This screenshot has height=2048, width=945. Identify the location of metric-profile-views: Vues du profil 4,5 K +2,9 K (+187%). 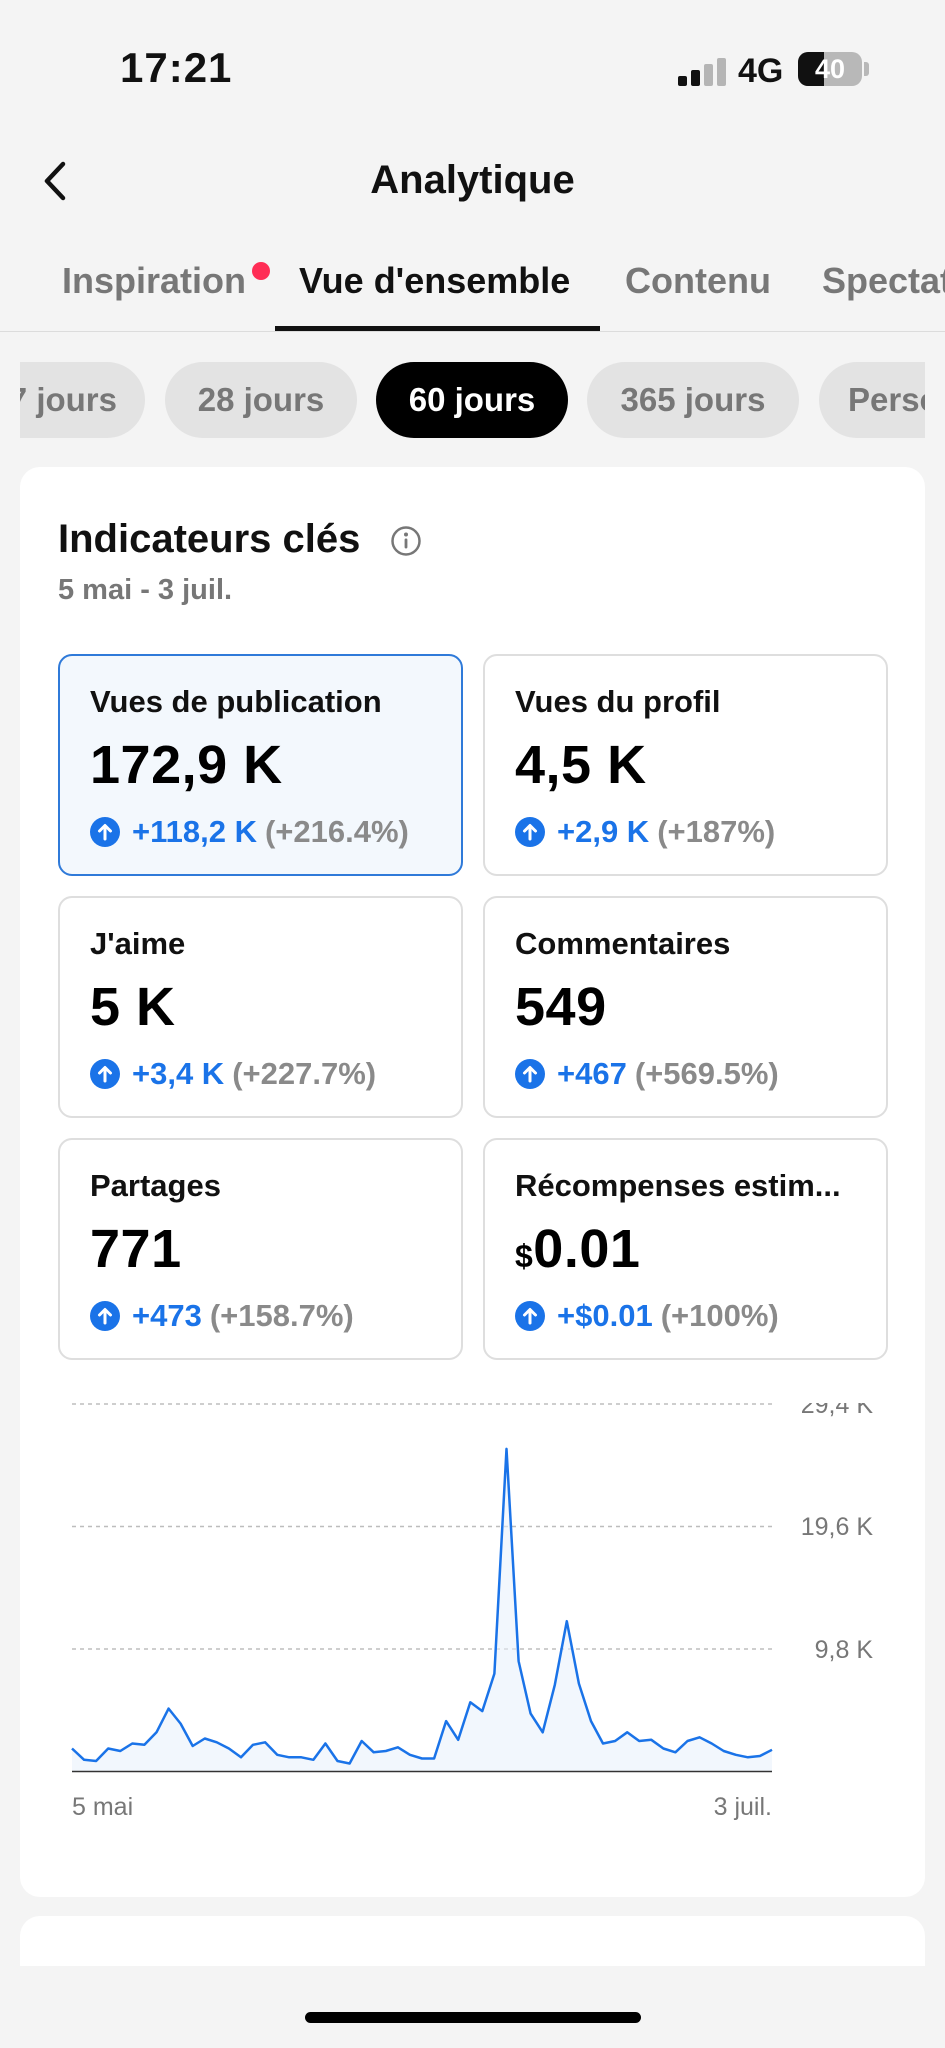
(685, 765).